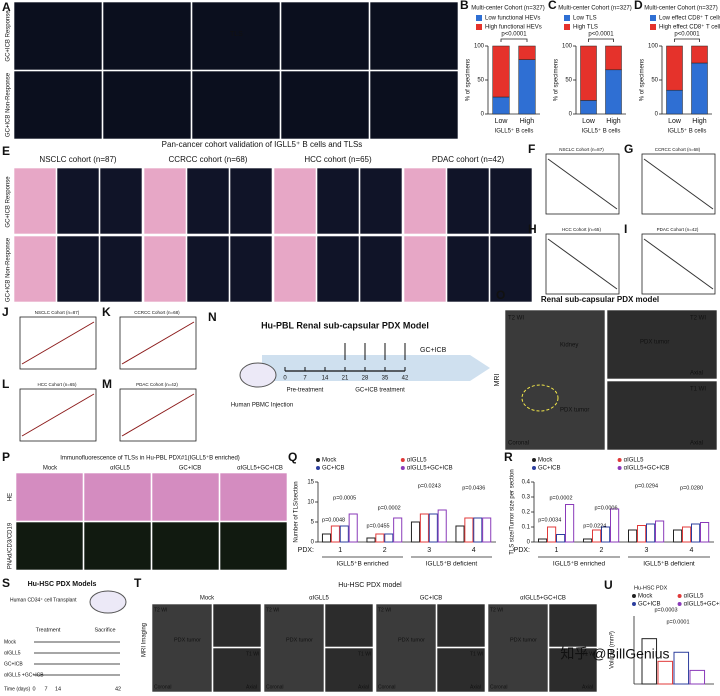  Describe the element at coordinates (313, 543) in the screenshot. I see `y-tick-label: 0` at that location.